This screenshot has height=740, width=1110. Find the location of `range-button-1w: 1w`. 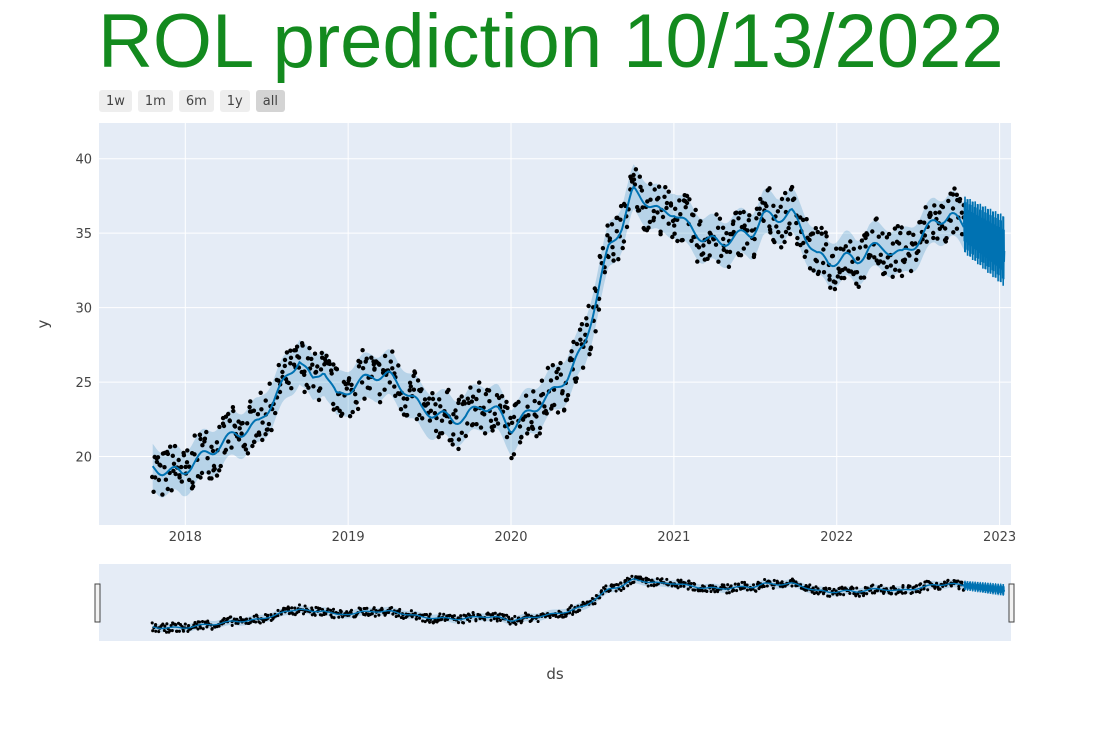

range-button-1w: 1w is located at coordinates (115, 101).